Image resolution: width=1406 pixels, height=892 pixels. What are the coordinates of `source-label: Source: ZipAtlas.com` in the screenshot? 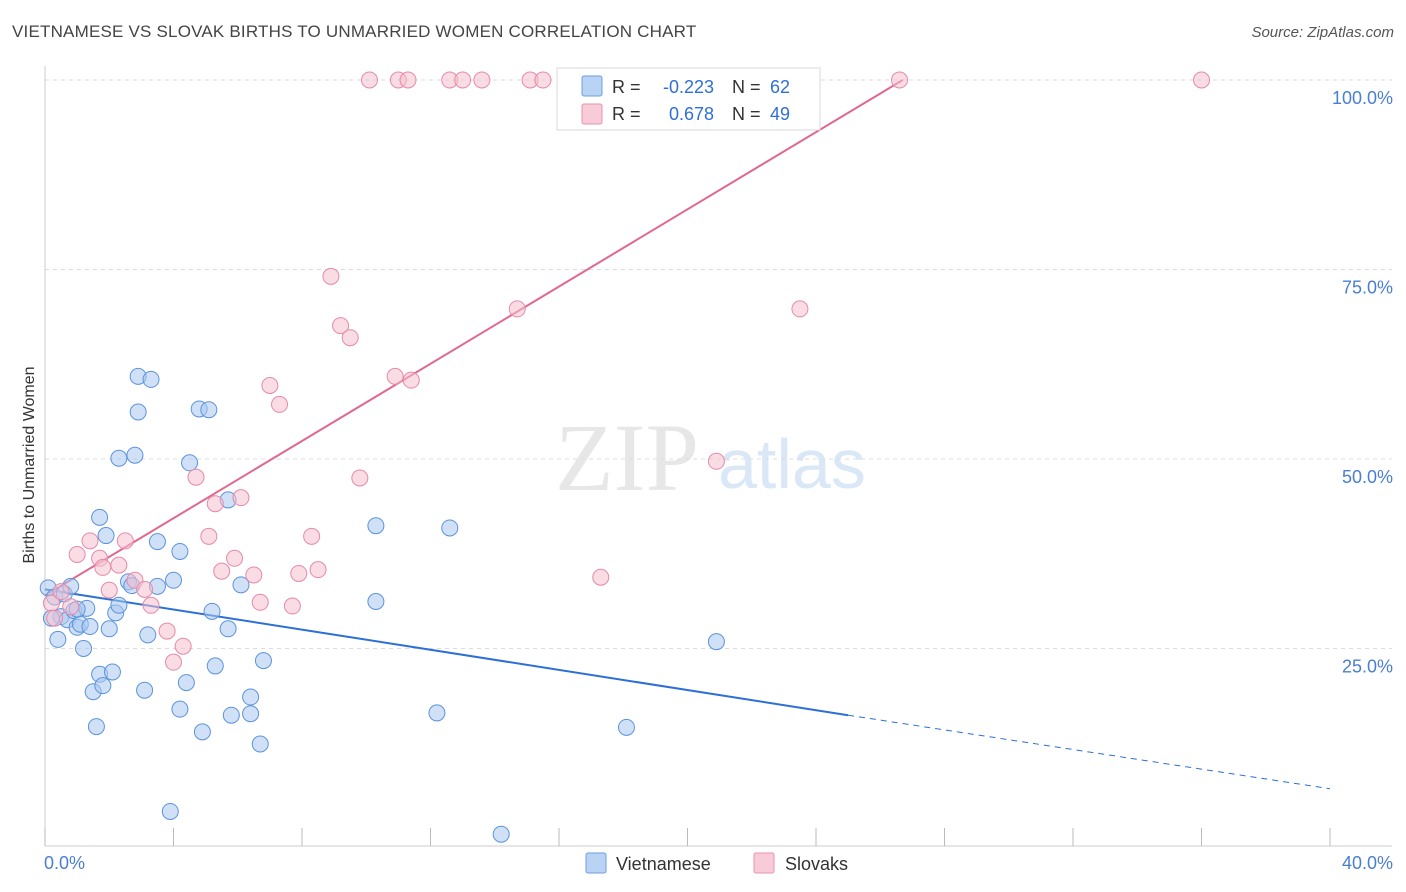 It's located at (1322, 32).